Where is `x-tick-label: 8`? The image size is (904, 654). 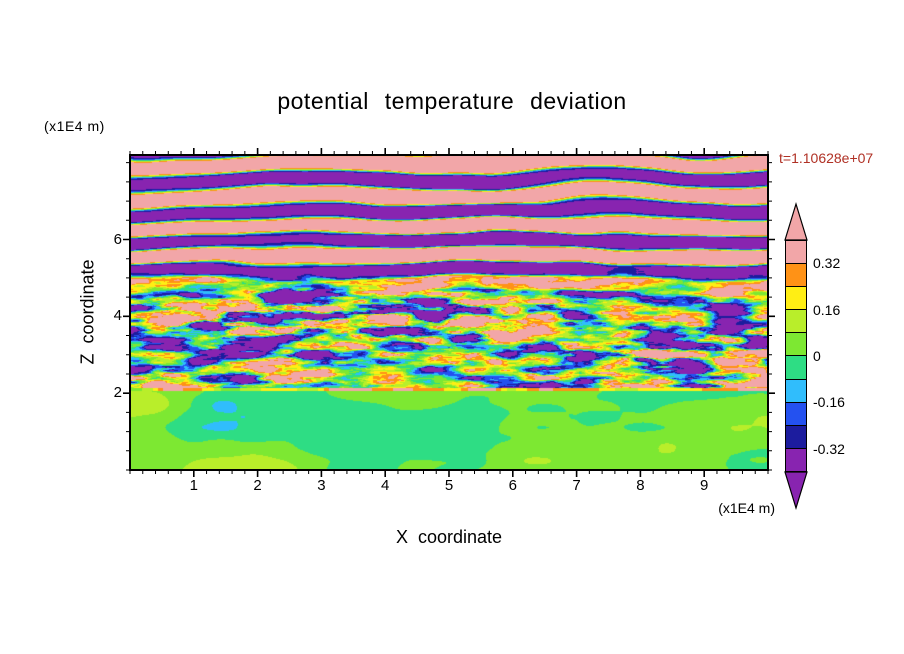 x-tick-label: 8 is located at coordinates (640, 485).